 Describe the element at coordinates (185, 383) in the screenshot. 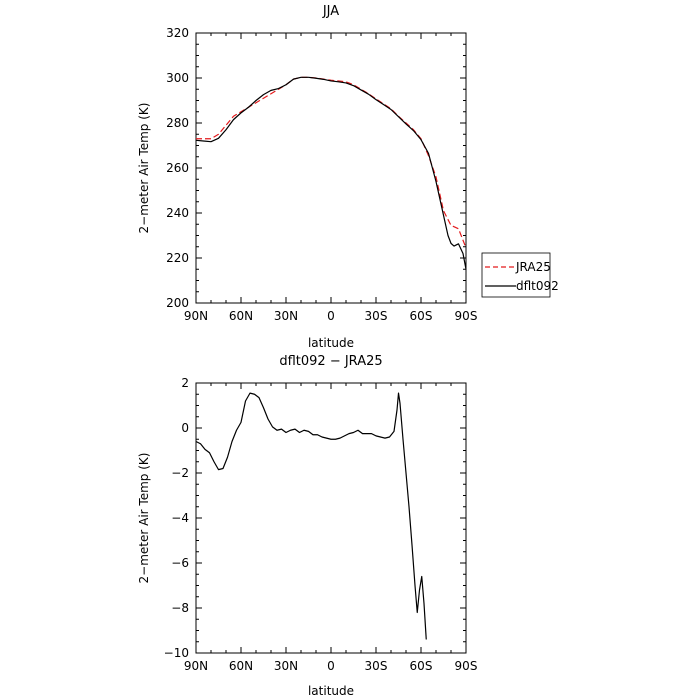

I see `y-tick-label: 2` at that location.